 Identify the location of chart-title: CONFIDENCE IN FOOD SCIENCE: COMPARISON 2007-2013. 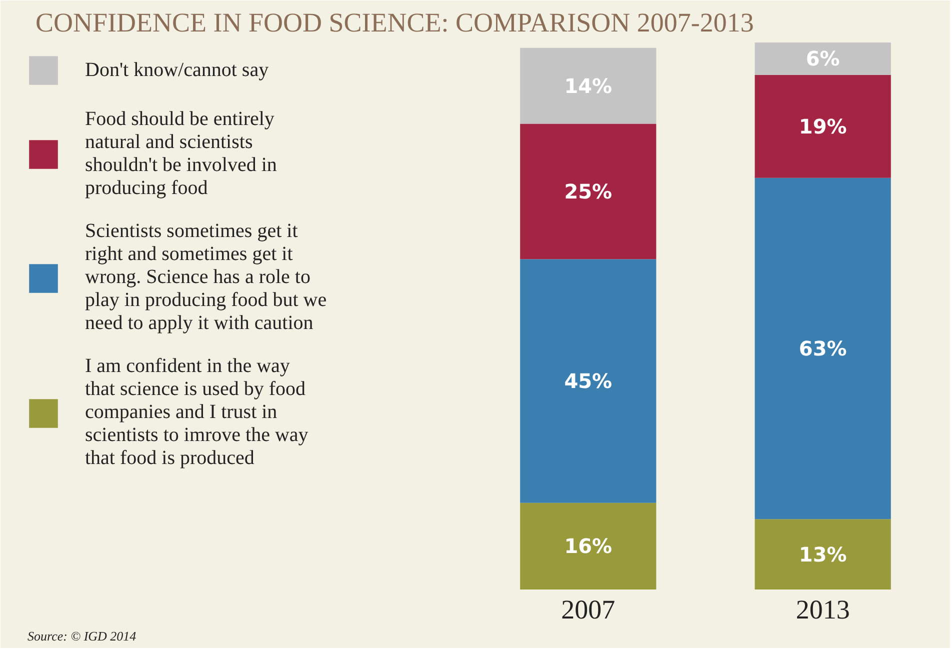
(395, 23).